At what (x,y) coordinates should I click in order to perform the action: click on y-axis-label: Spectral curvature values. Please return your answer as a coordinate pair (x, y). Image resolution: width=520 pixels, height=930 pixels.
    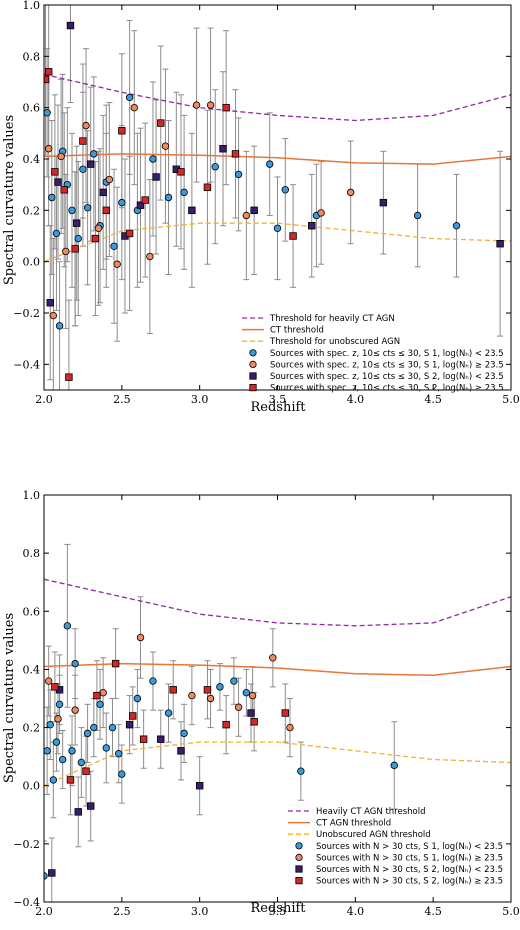
    Looking at the image, I should click on (9, 200).